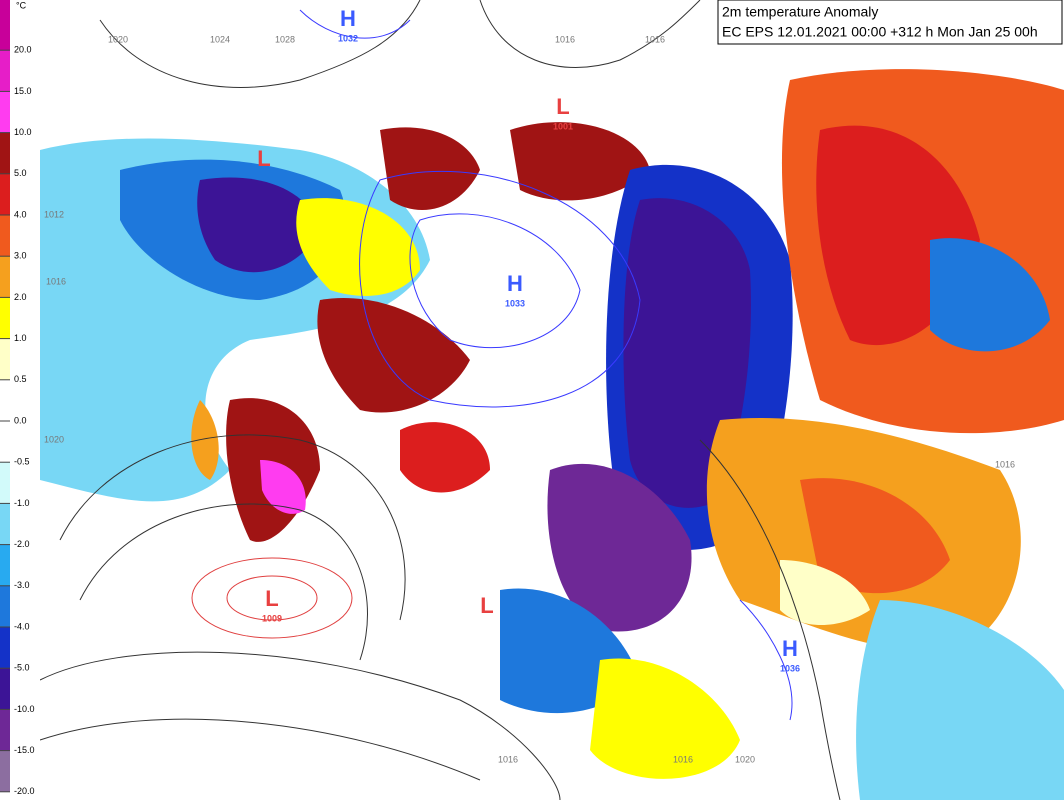 This screenshot has height=805, width=1064. I want to click on colorbar-label: 0.0, so click(20, 420).